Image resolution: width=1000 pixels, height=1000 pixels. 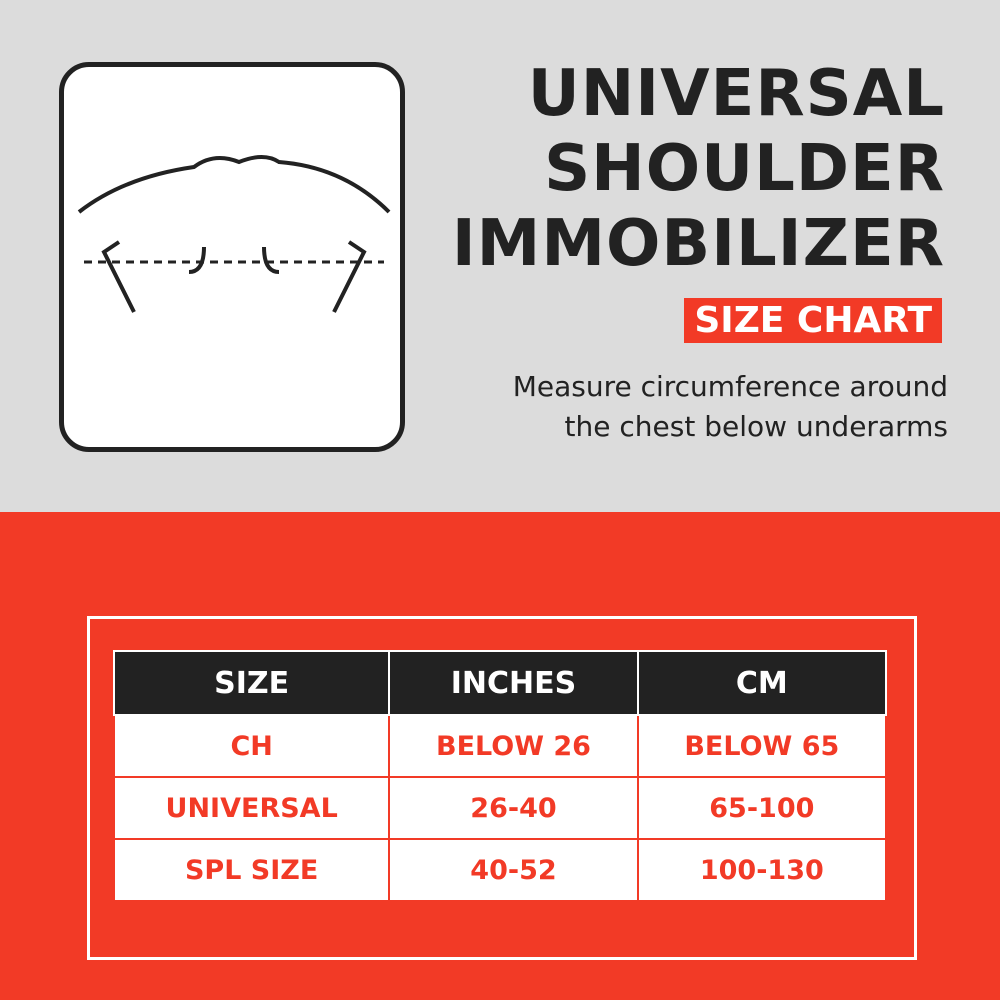 I want to click on column-header: INCHES, so click(x=513, y=683).